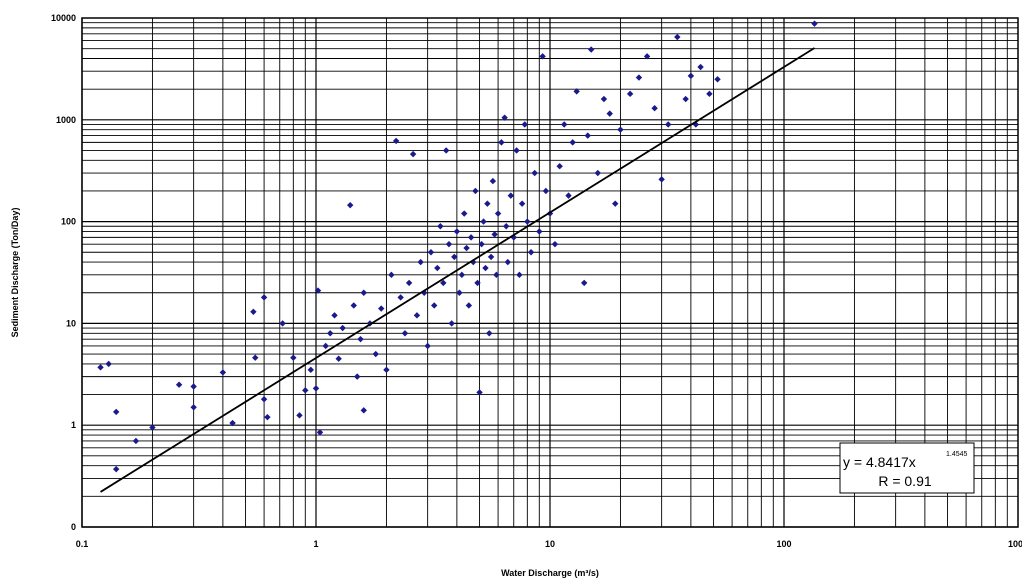 The width and height of the screenshot is (1022, 580). I want to click on x-axis-title: Water Discharge (m³/s), so click(550, 573).